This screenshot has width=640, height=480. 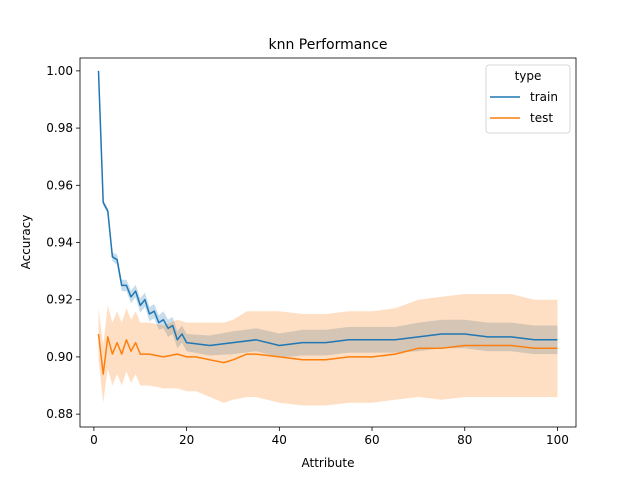 I want to click on y-axis-label: Accuracy, so click(x=26, y=242).